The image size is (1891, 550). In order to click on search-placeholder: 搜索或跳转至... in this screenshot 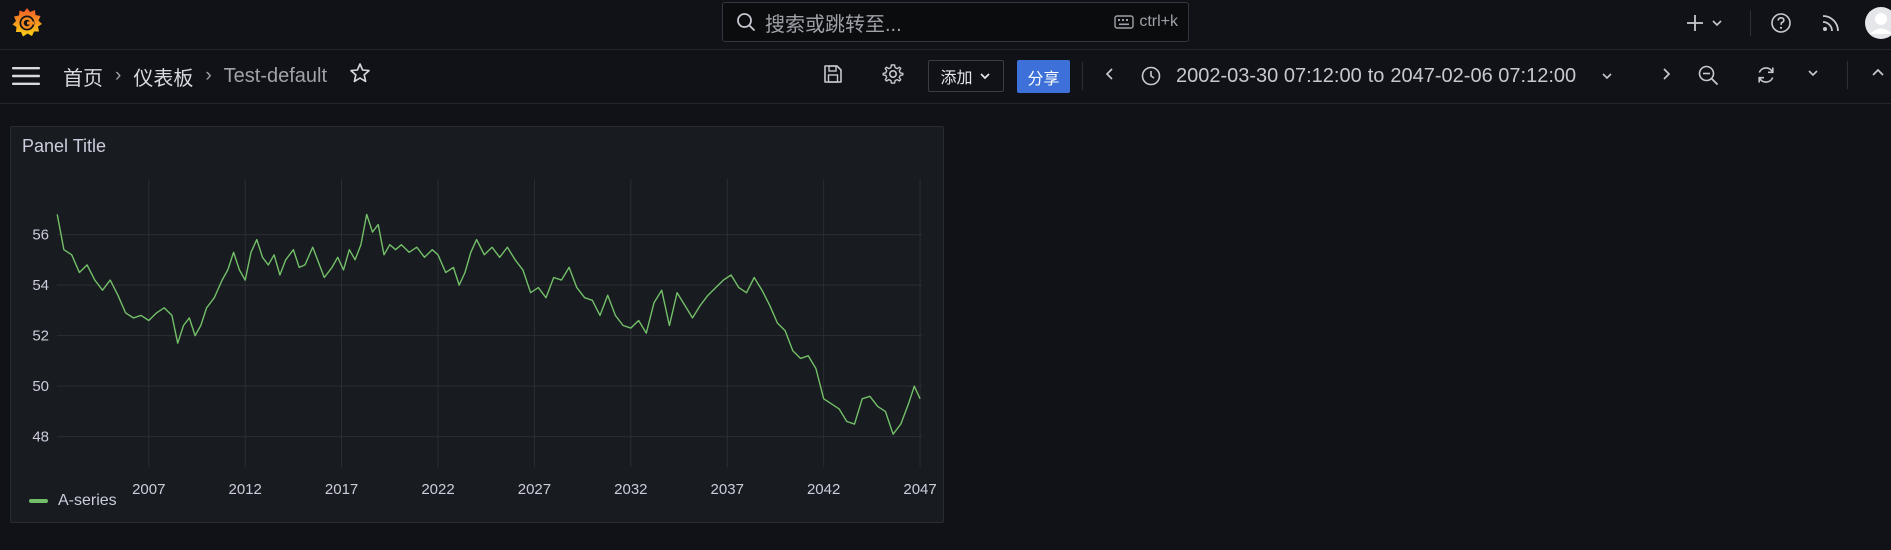, I will do `click(833, 24)`.